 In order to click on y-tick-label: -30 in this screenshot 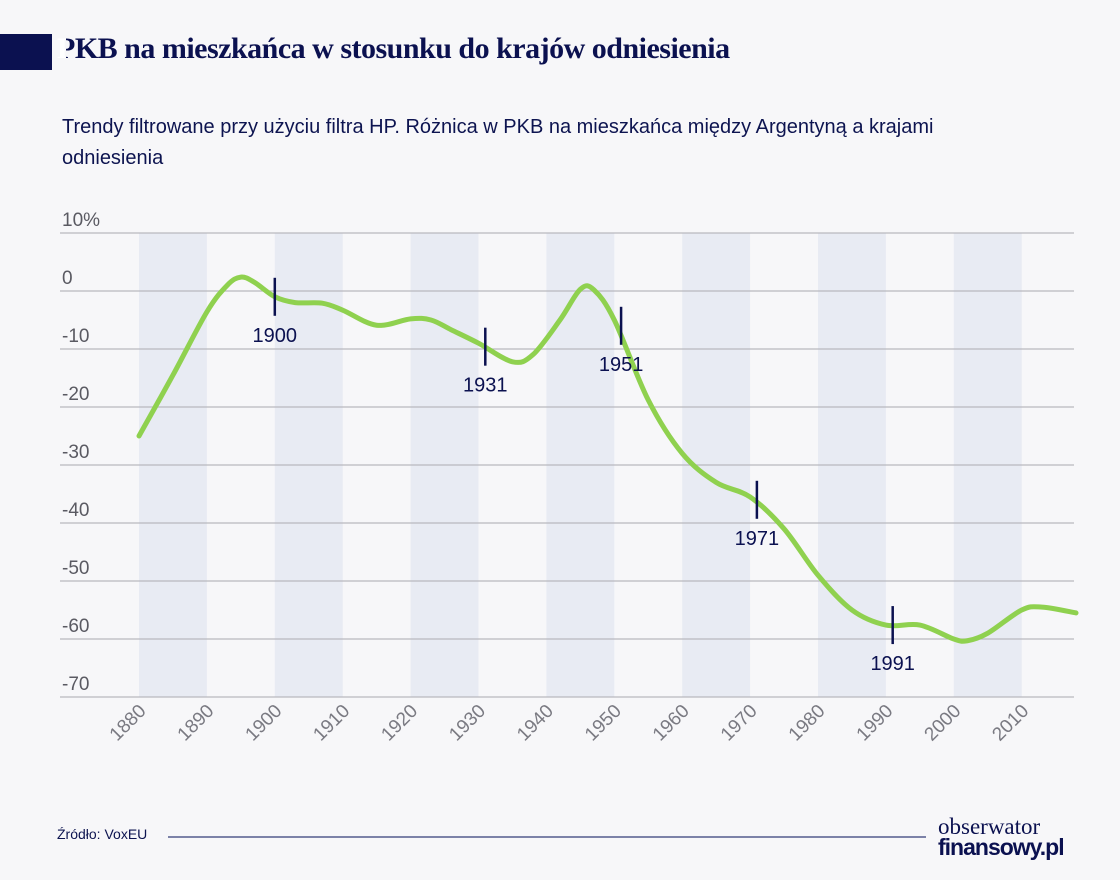, I will do `click(75, 452)`.